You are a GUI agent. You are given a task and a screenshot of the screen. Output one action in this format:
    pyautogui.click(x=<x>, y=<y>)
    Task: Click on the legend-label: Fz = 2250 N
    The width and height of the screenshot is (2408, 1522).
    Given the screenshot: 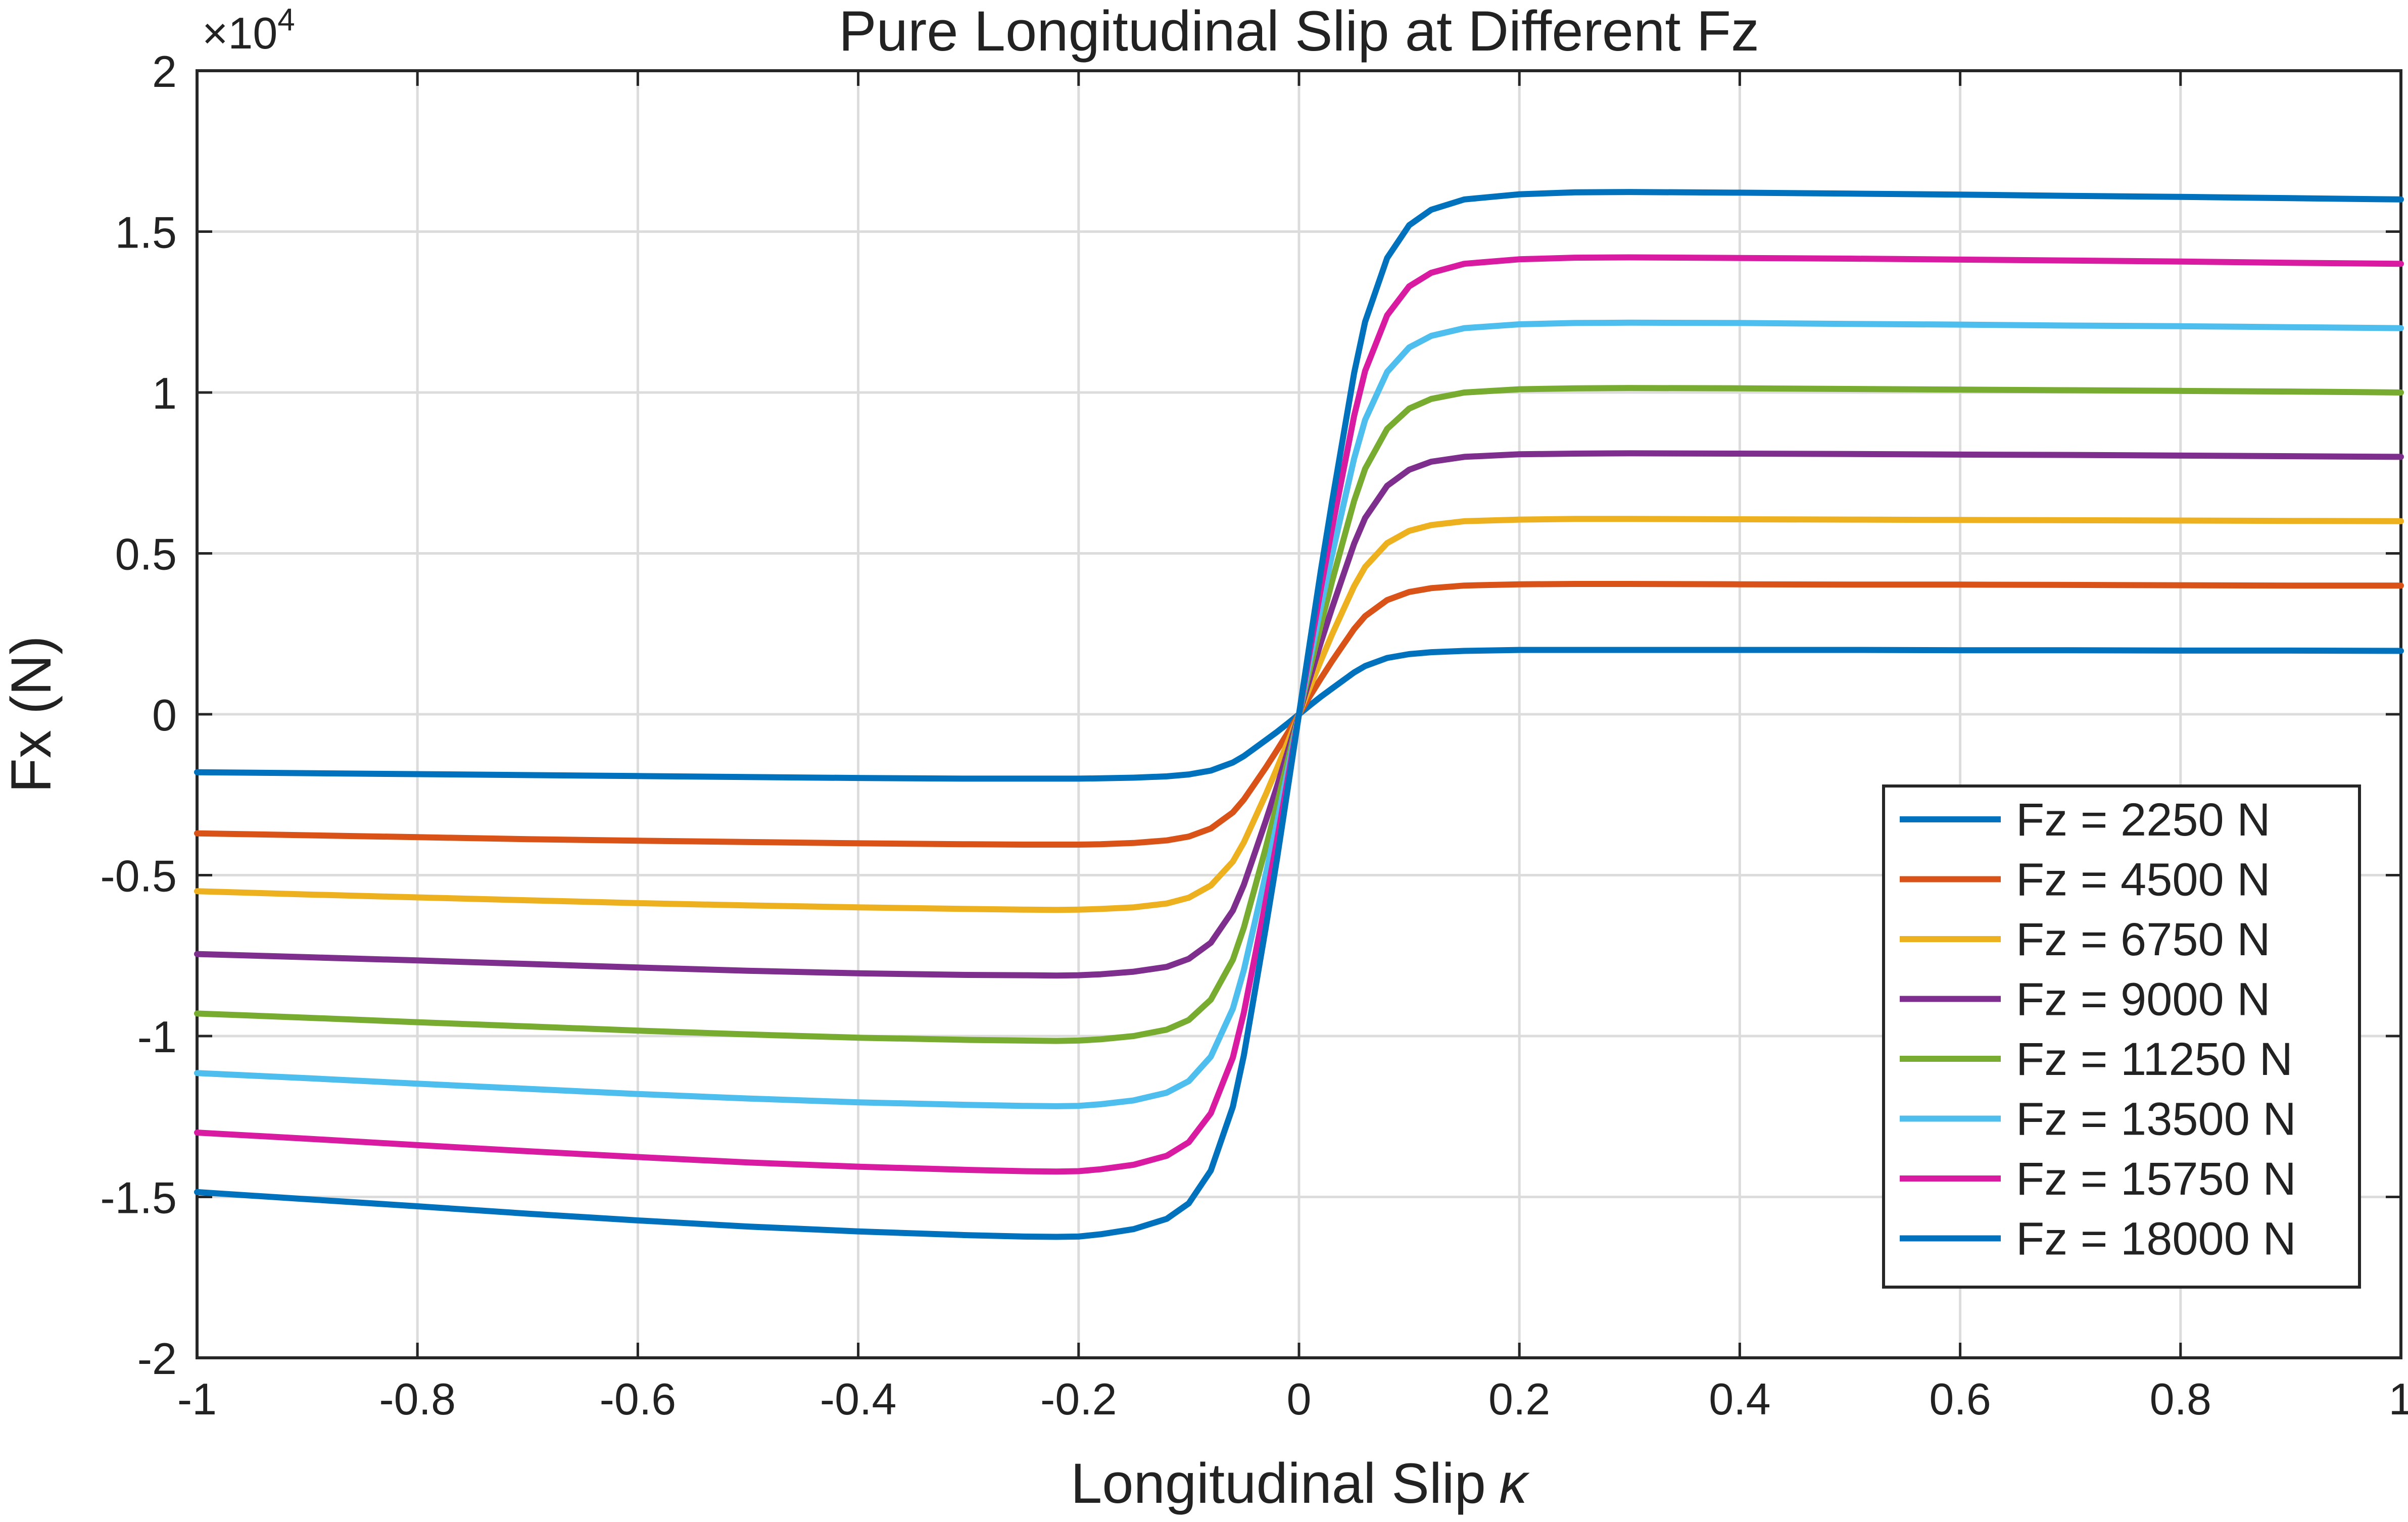 What is the action you would take?
    pyautogui.click(x=2143, y=820)
    